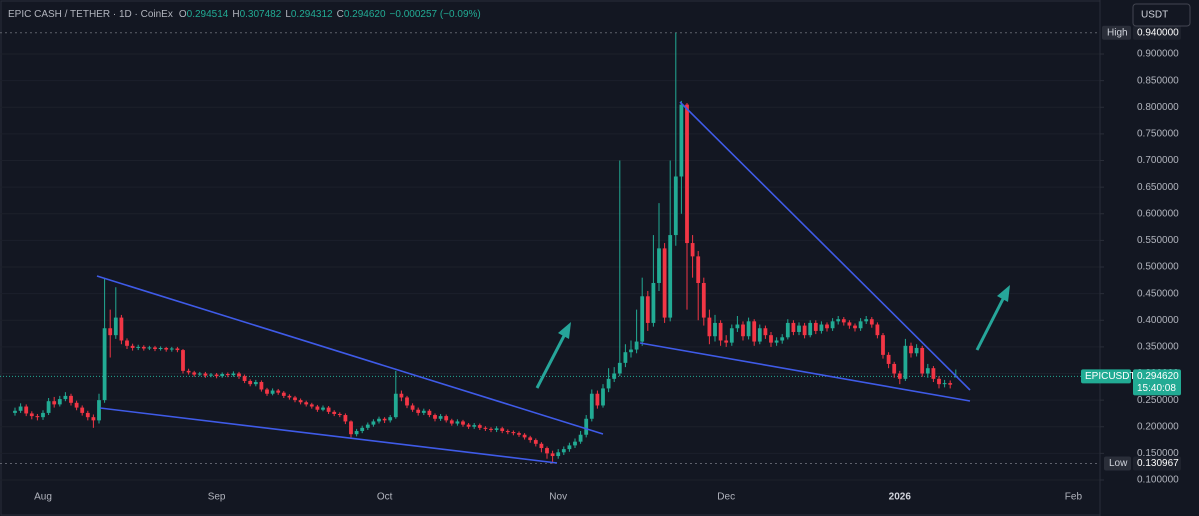 This screenshot has width=1199, height=516. I want to click on y-tick-label: 0.350000, so click(1158, 347).